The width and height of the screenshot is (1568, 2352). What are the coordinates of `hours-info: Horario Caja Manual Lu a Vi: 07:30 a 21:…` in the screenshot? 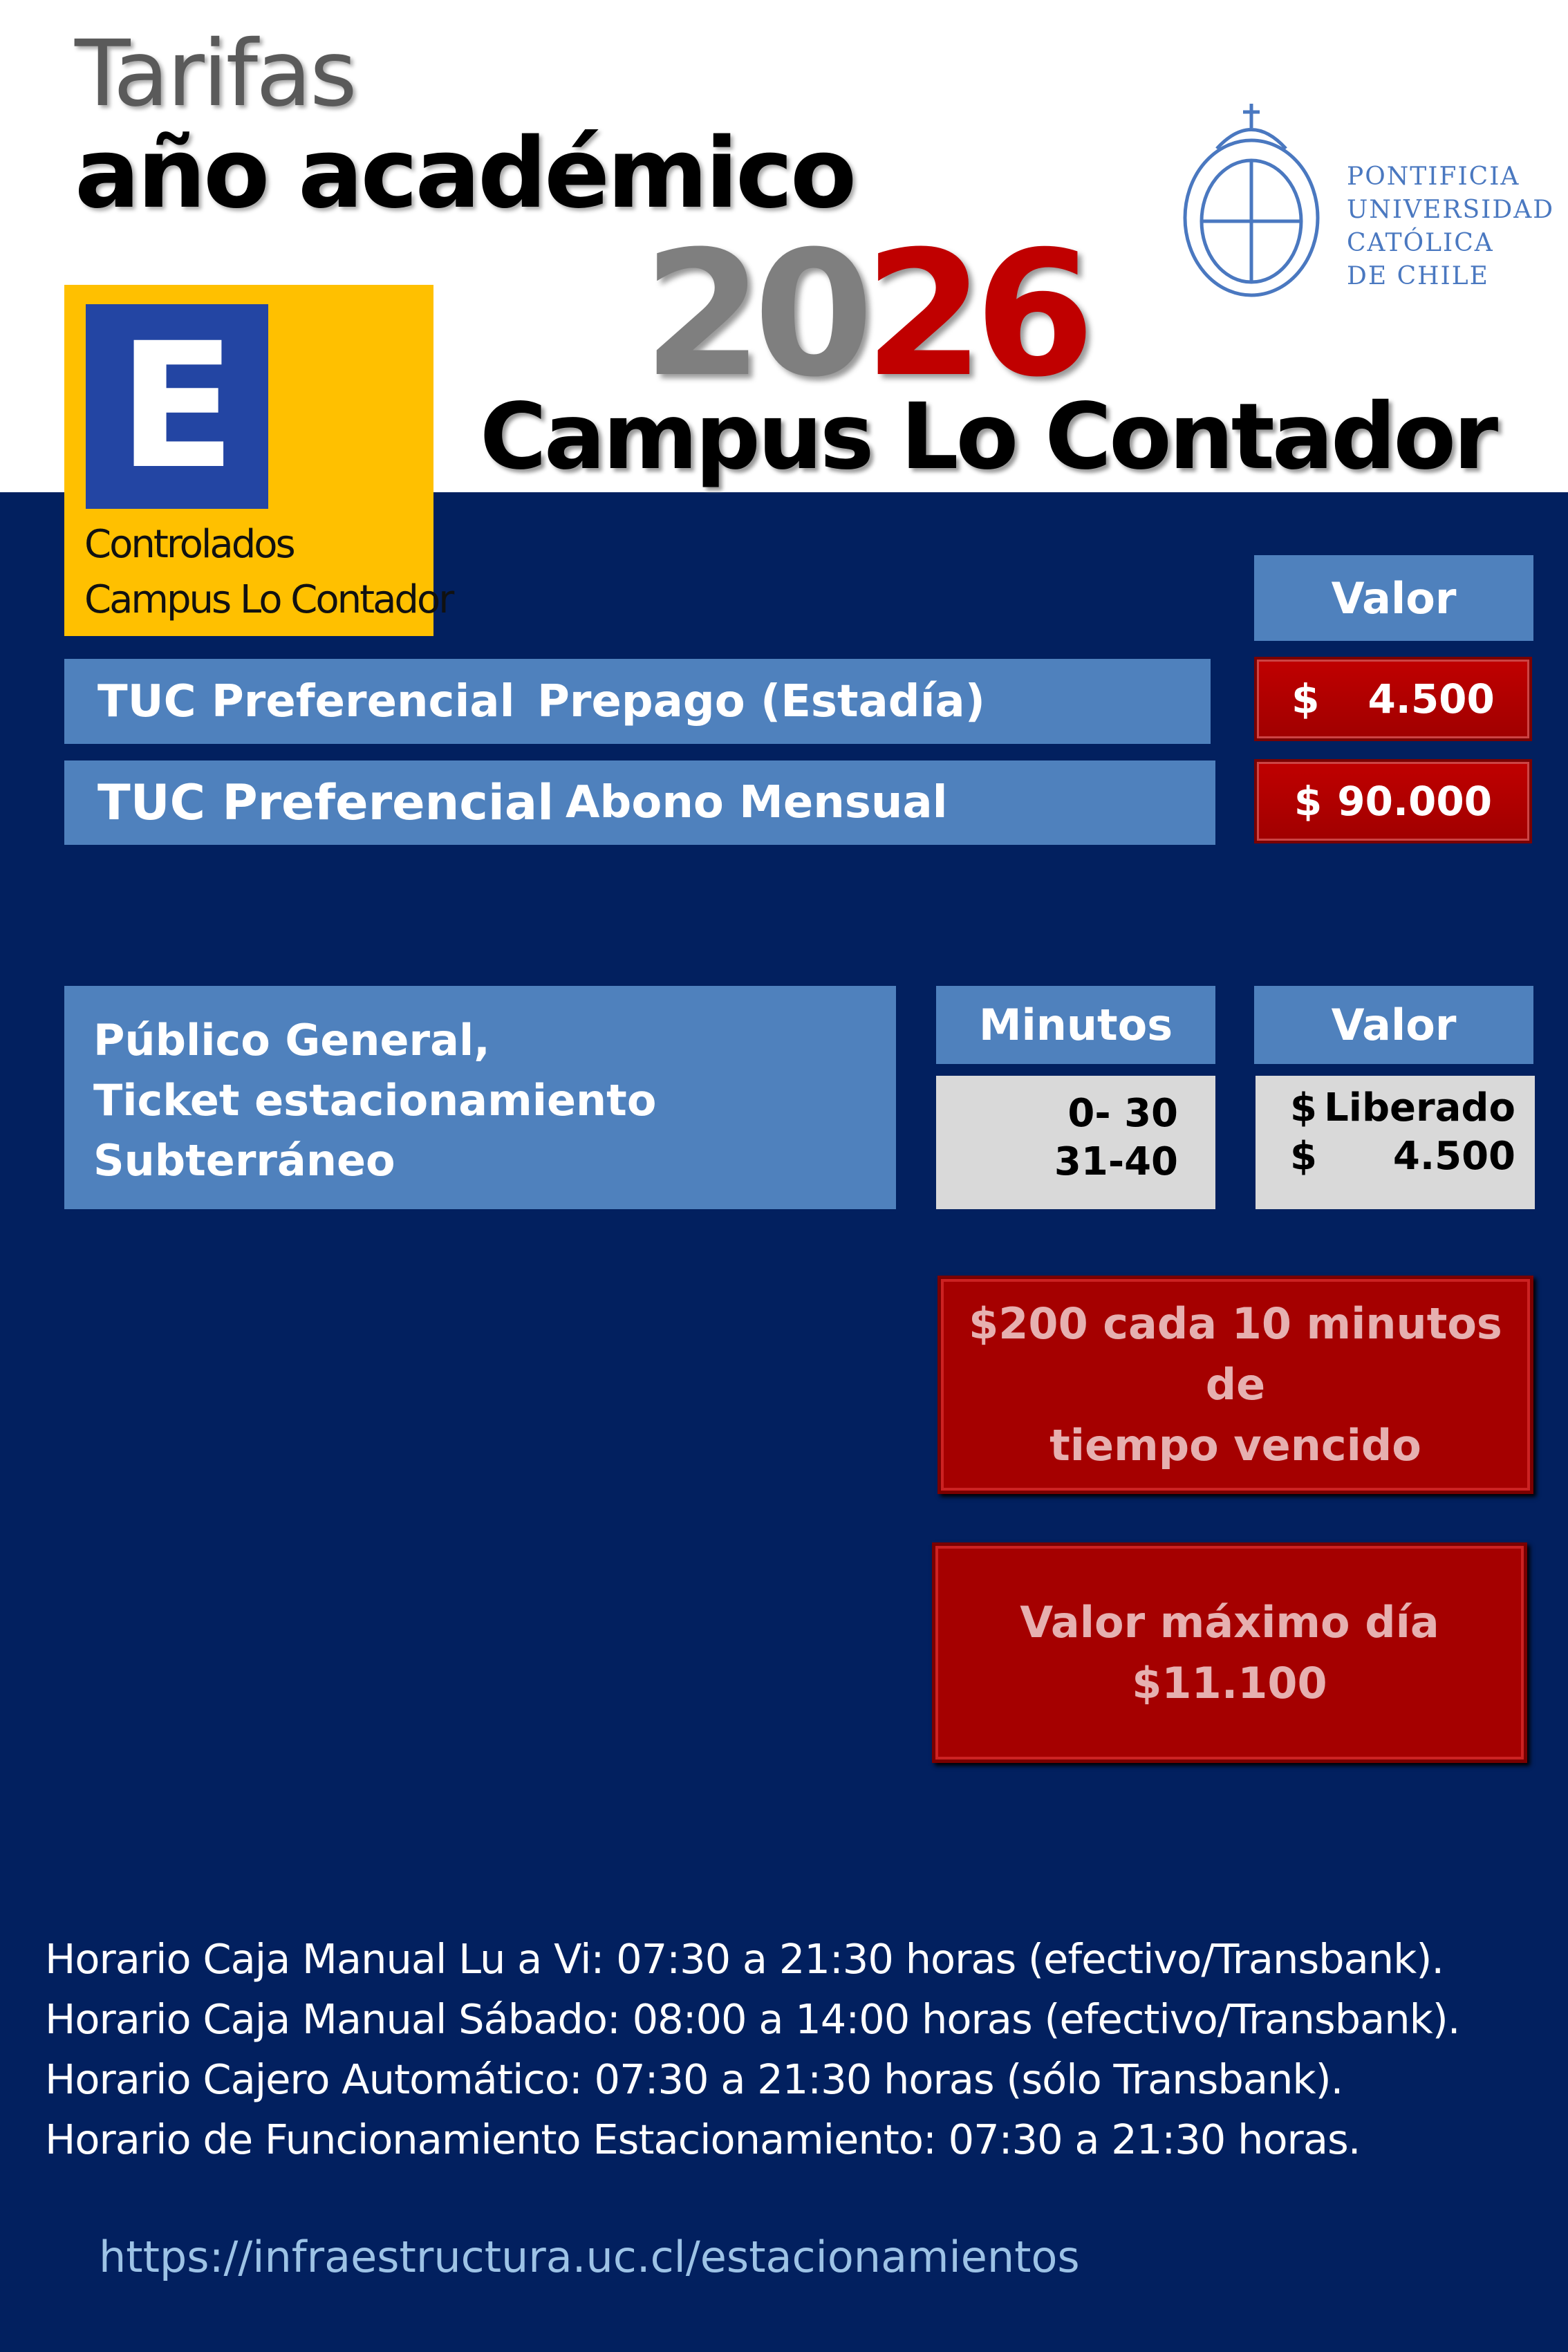 It's located at (753, 2049).